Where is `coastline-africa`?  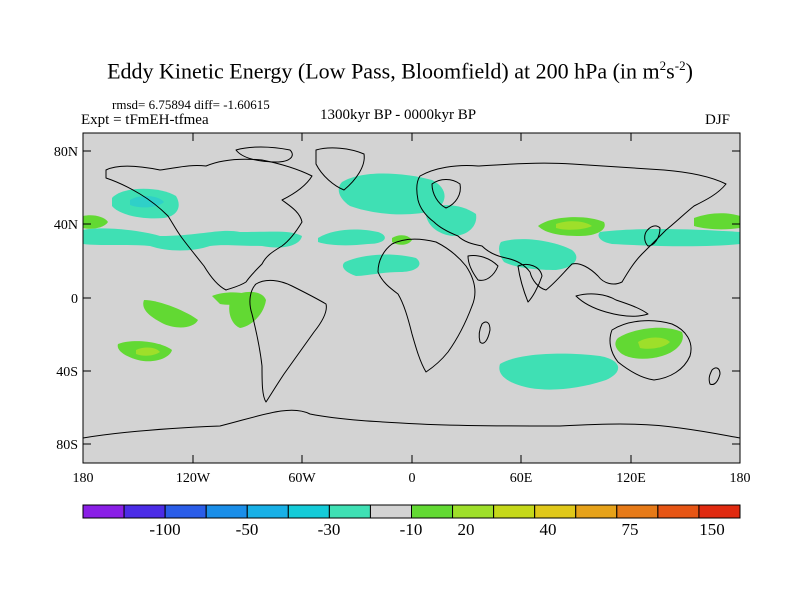
coastline-africa is located at coordinates (426, 305).